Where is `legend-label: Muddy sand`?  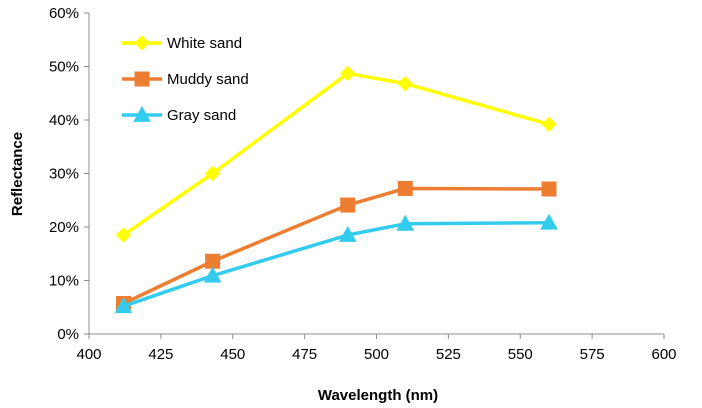 legend-label: Muddy sand is located at coordinates (208, 79).